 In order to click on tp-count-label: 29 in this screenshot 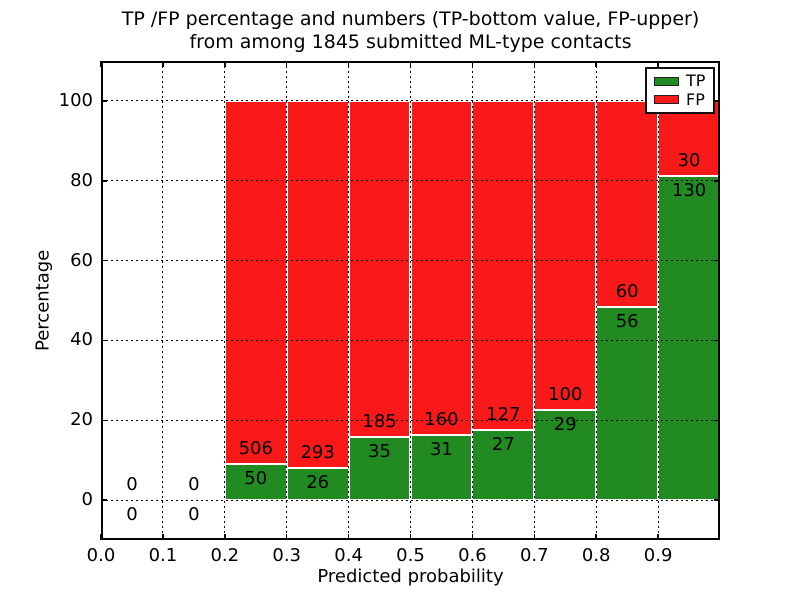, I will do `click(565, 425)`.